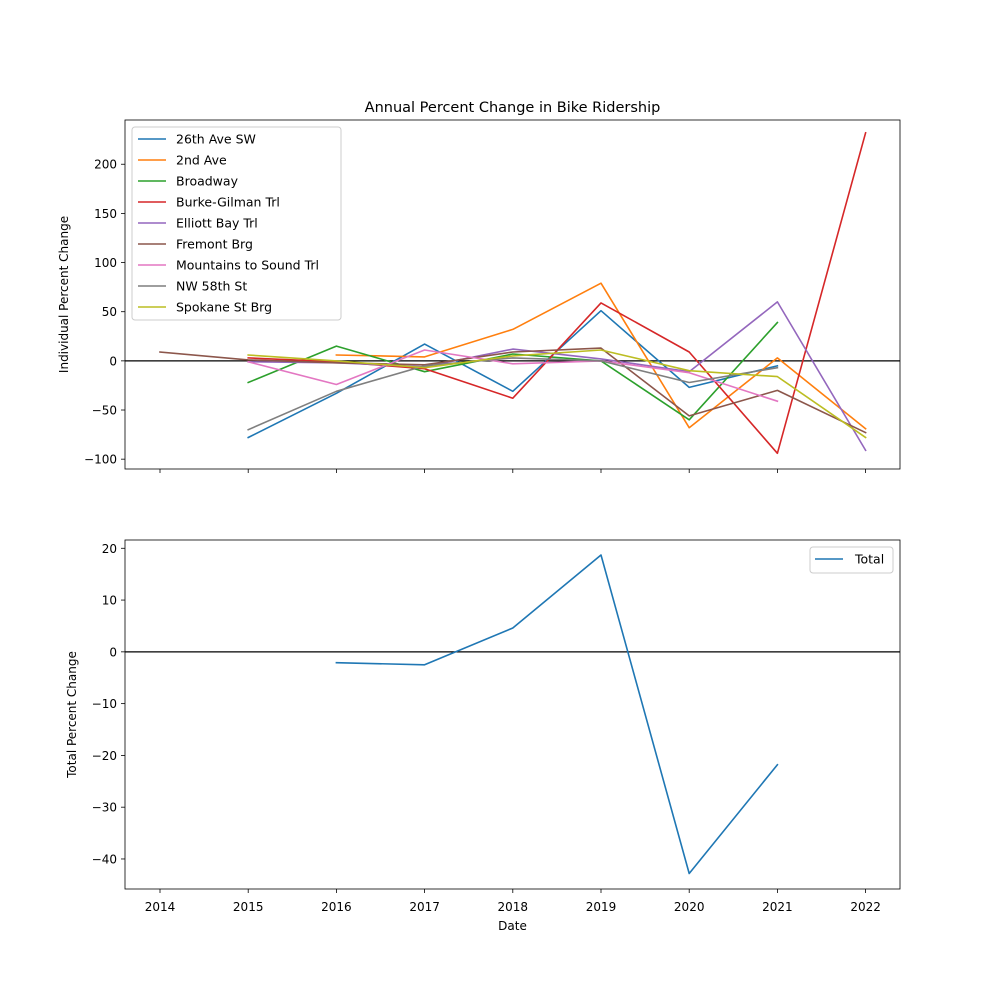  What do you see at coordinates (100, 460) in the screenshot?
I see `y-tick-label: −100` at bounding box center [100, 460].